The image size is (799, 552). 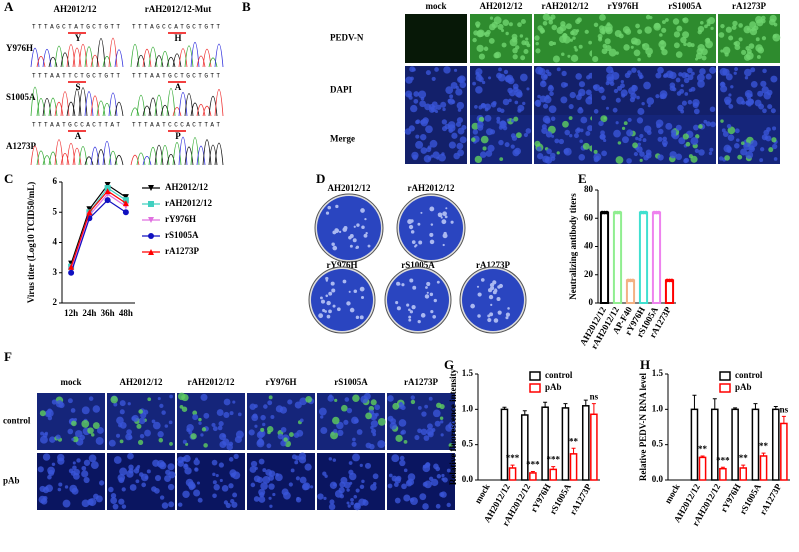 I want to click on error-bar, so click(x=573, y=450).